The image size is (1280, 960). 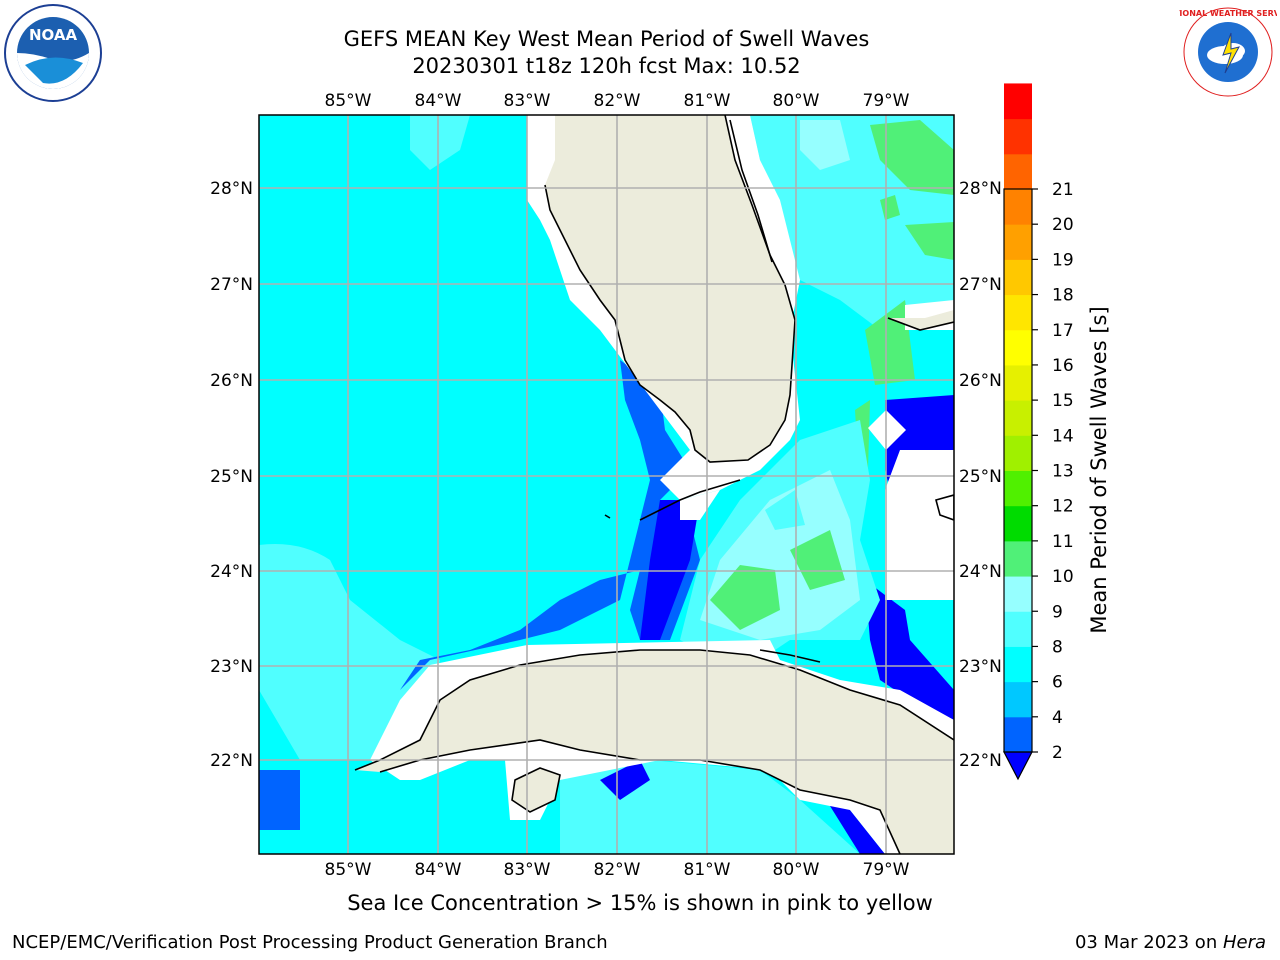 What do you see at coordinates (980, 381) in the screenshot?
I see `lat-right-label: 26°N` at bounding box center [980, 381].